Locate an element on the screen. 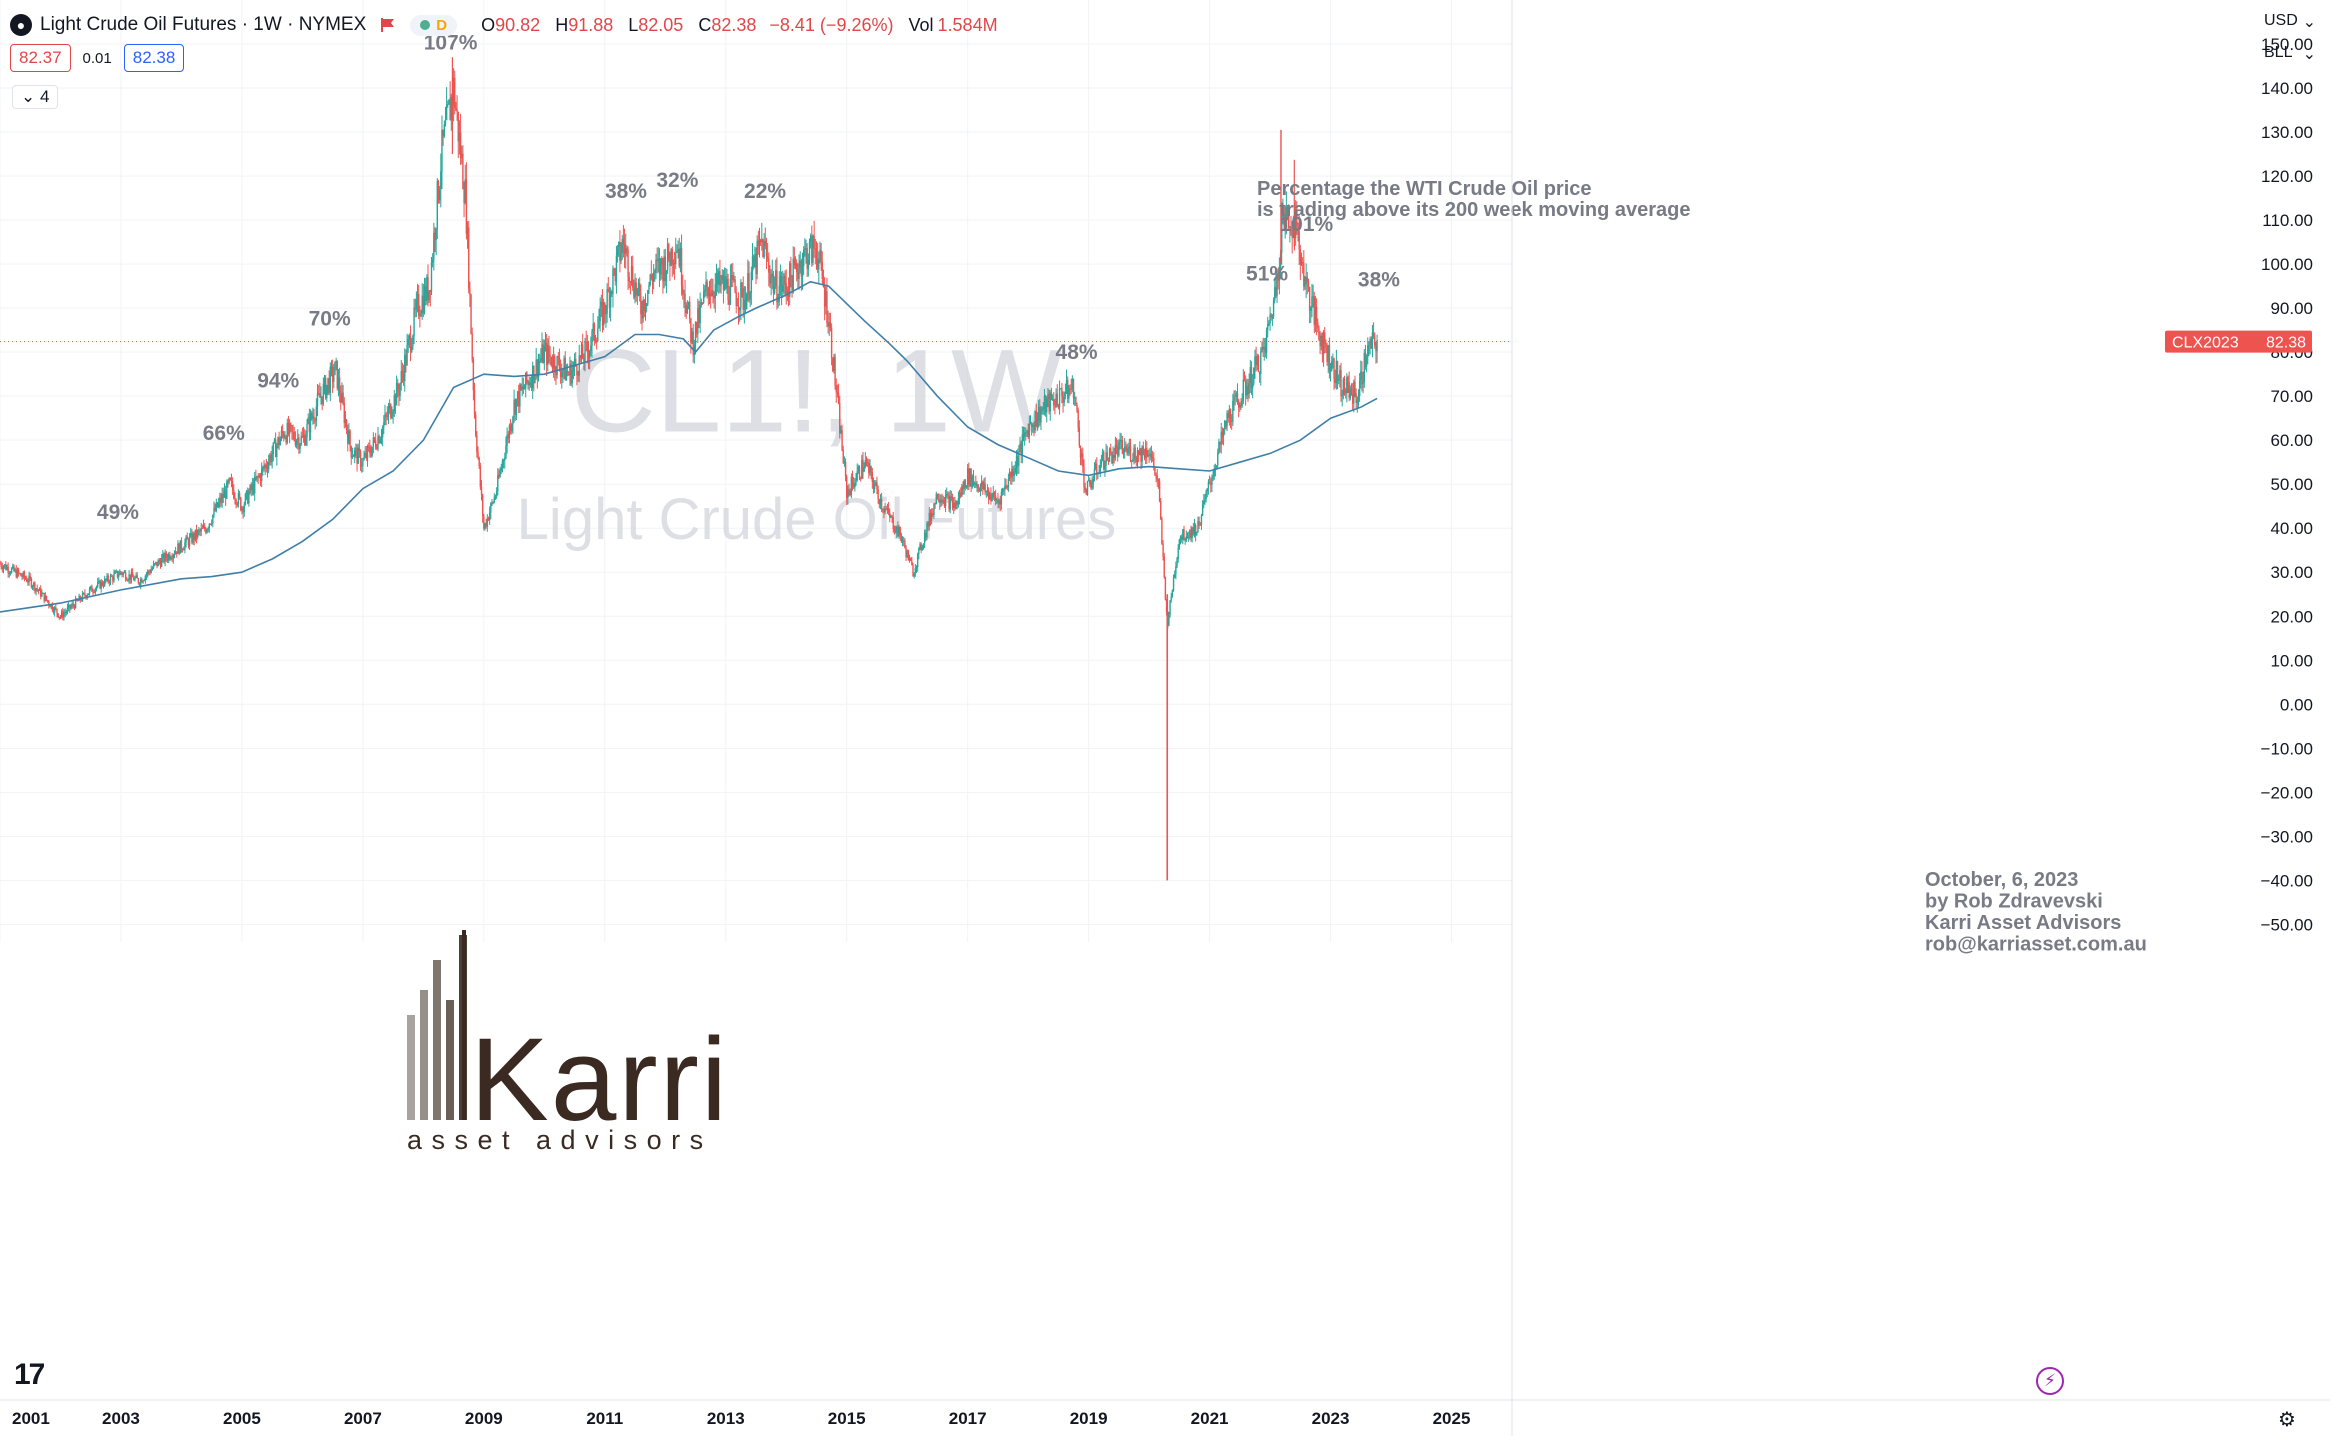 This screenshot has height=1441, width=2330. x-tick-label: 2017 is located at coordinates (968, 1418).